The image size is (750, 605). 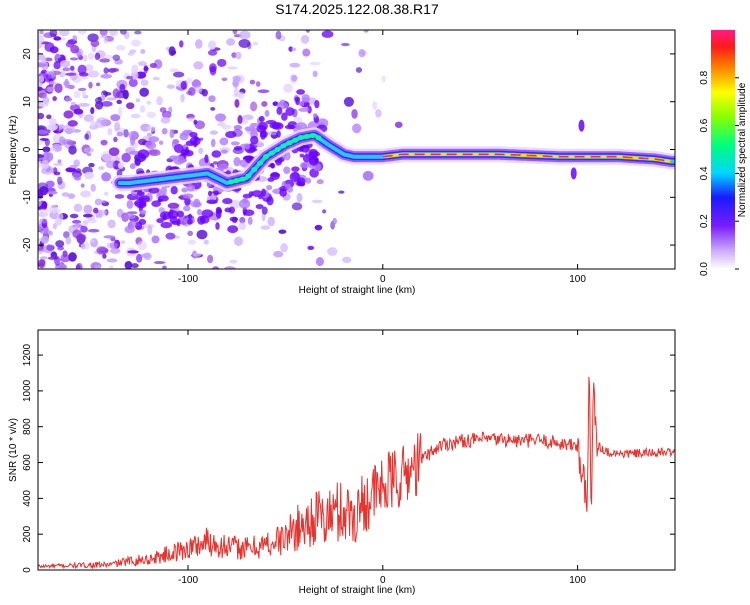 I want to click on height-axis-bottom-tick-label: 0, so click(x=383, y=580).